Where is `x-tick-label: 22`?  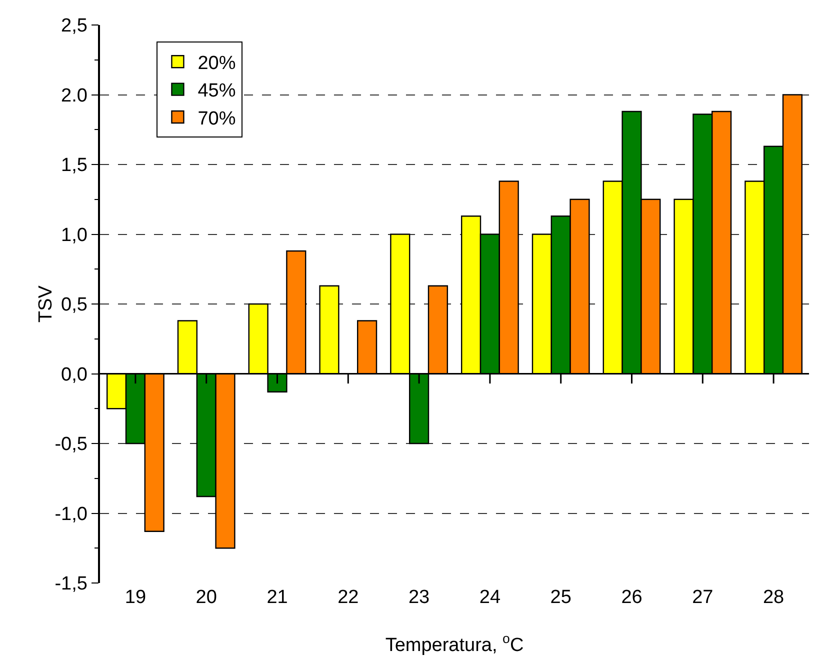 x-tick-label: 22 is located at coordinates (348, 597).